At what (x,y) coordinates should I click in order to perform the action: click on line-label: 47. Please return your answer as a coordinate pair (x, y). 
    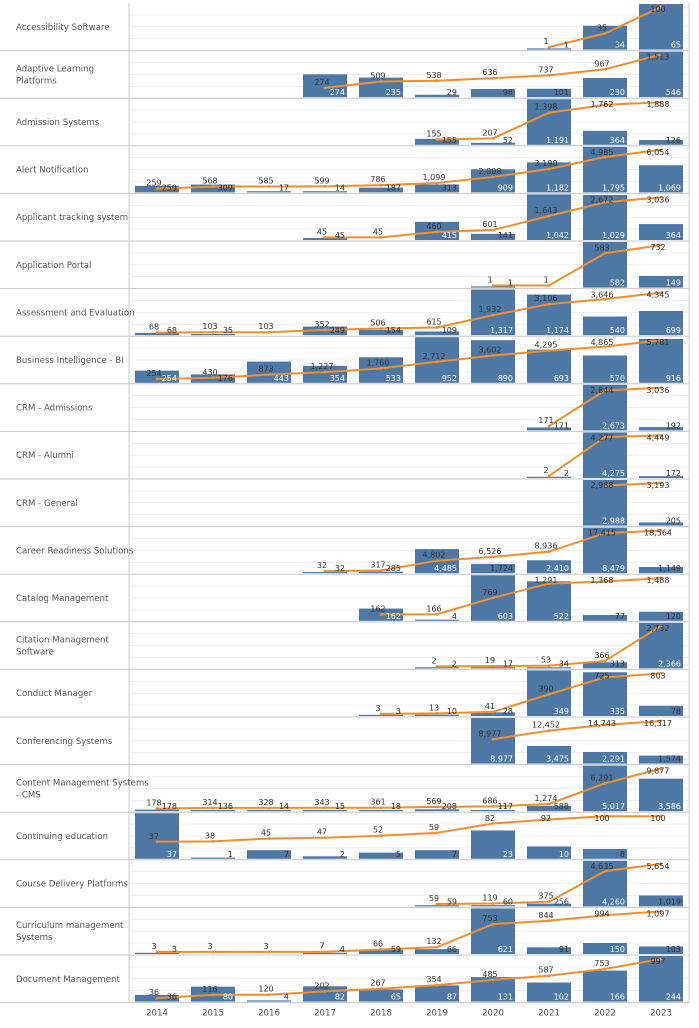
    Looking at the image, I should click on (322, 832).